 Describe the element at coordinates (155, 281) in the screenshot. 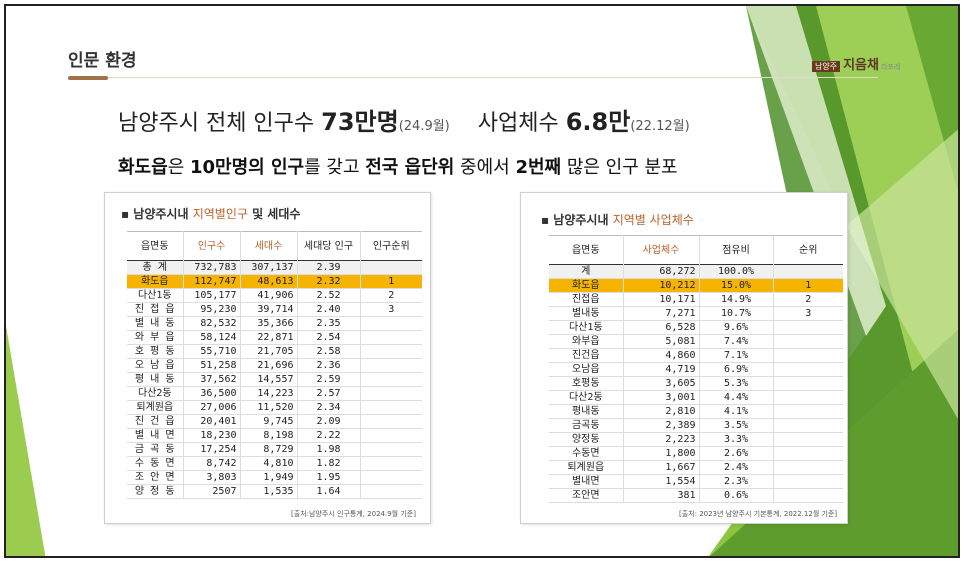

I see `table-cell: 화도읍` at that location.